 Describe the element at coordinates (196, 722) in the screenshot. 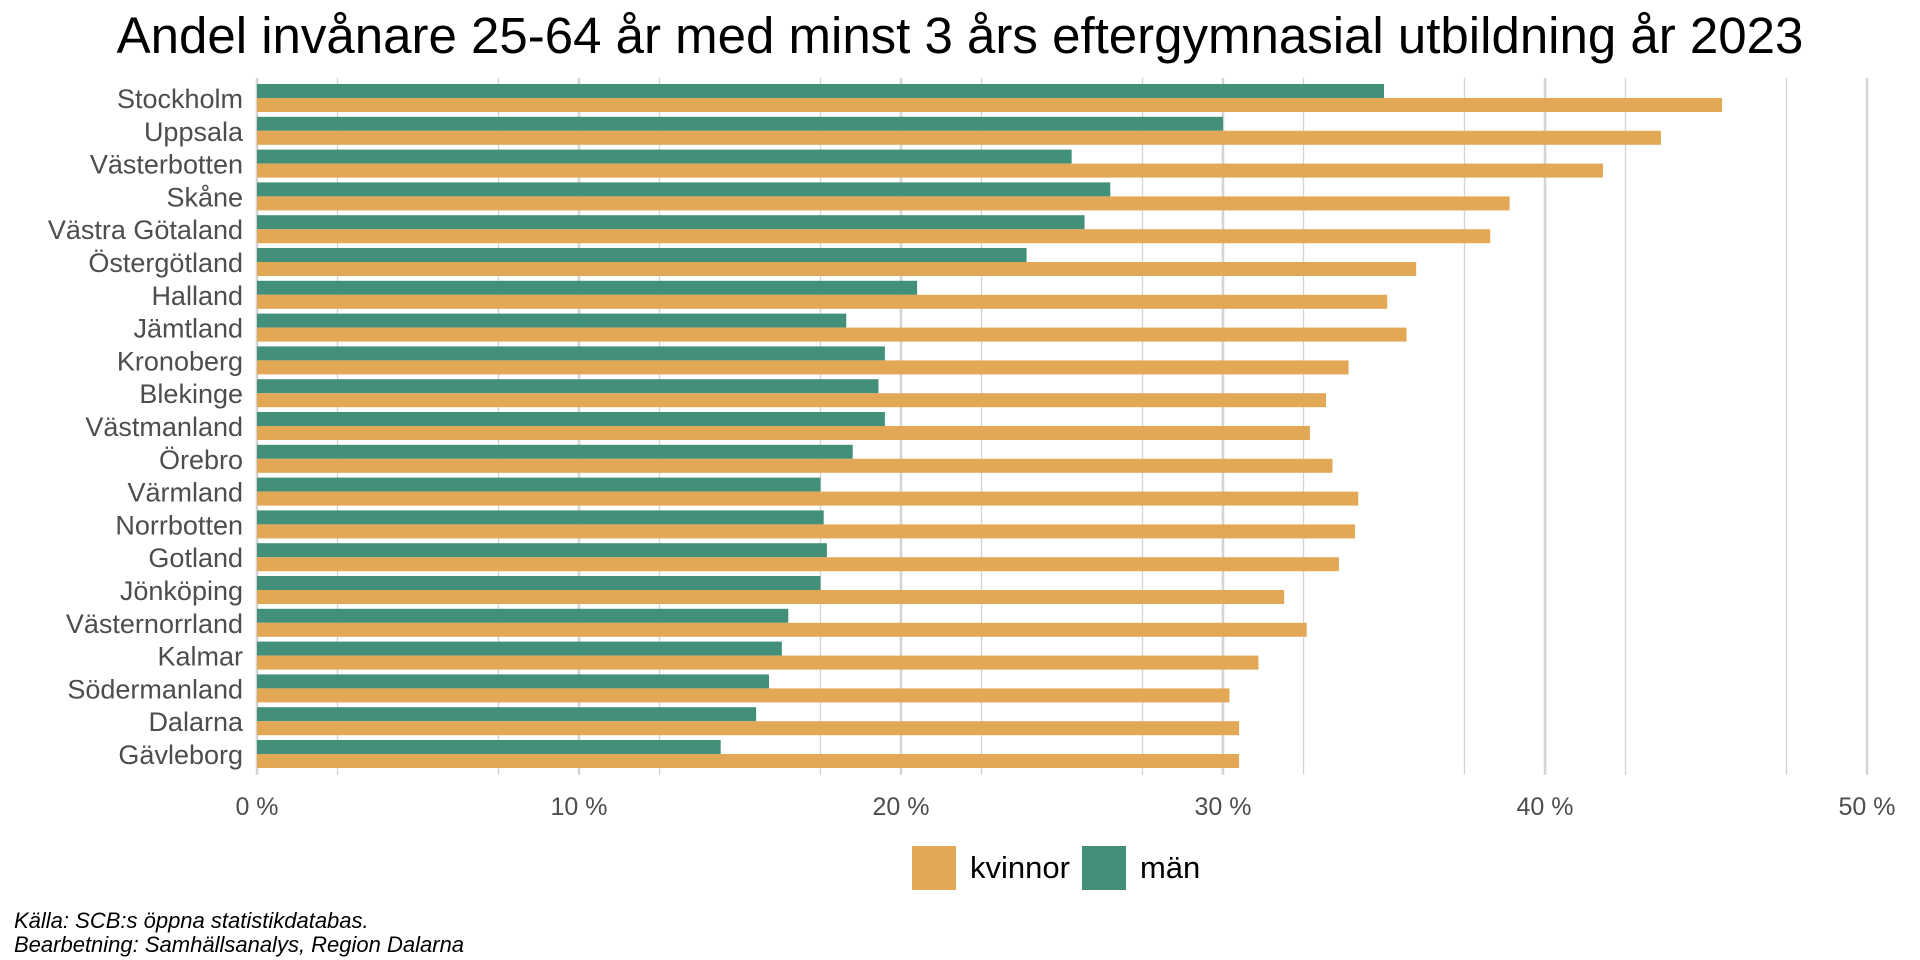

I see `y-category-label: Dalarna` at that location.